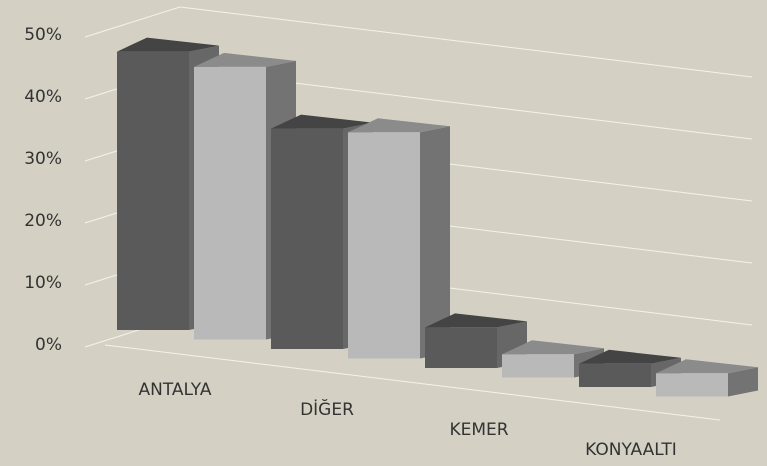 This screenshot has height=466, width=767. Describe the element at coordinates (327, 409) in the screenshot. I see `x-tick-label: DİĞER` at that location.